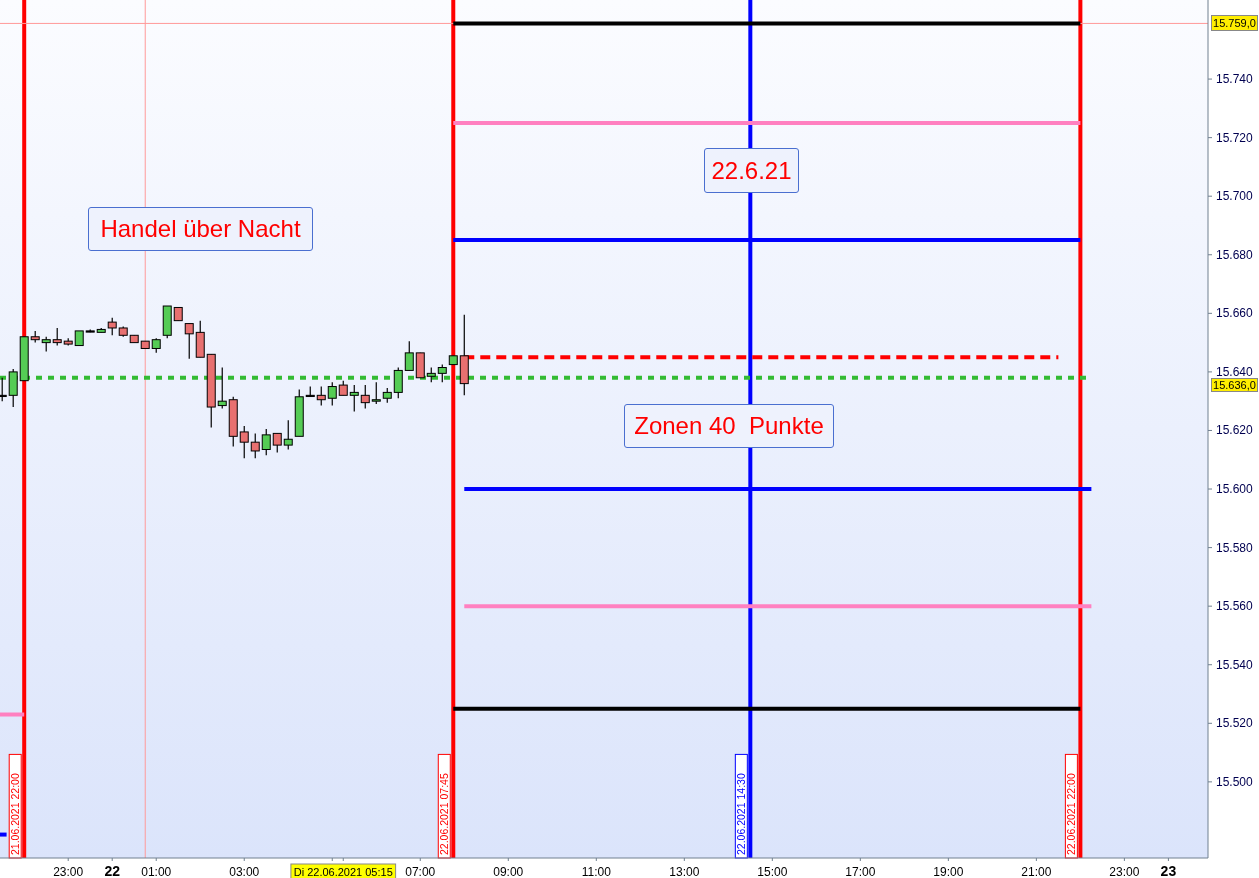  Describe the element at coordinates (1036, 871) in the screenshot. I see `x-tick-label: 21:00` at that location.